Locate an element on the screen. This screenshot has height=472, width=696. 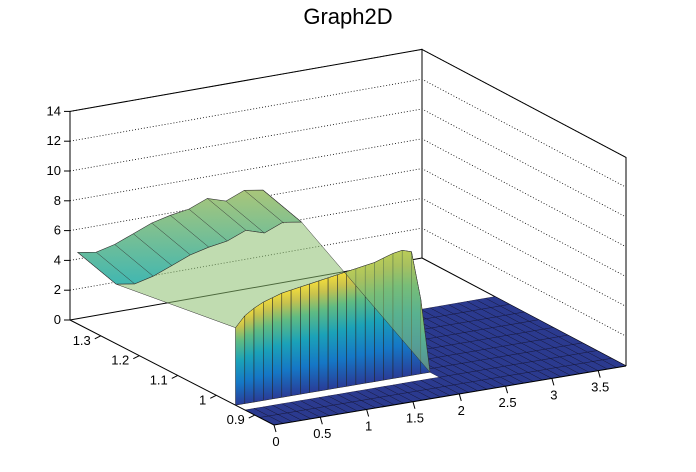
x-tick-label-3: 3 is located at coordinates (553, 394).